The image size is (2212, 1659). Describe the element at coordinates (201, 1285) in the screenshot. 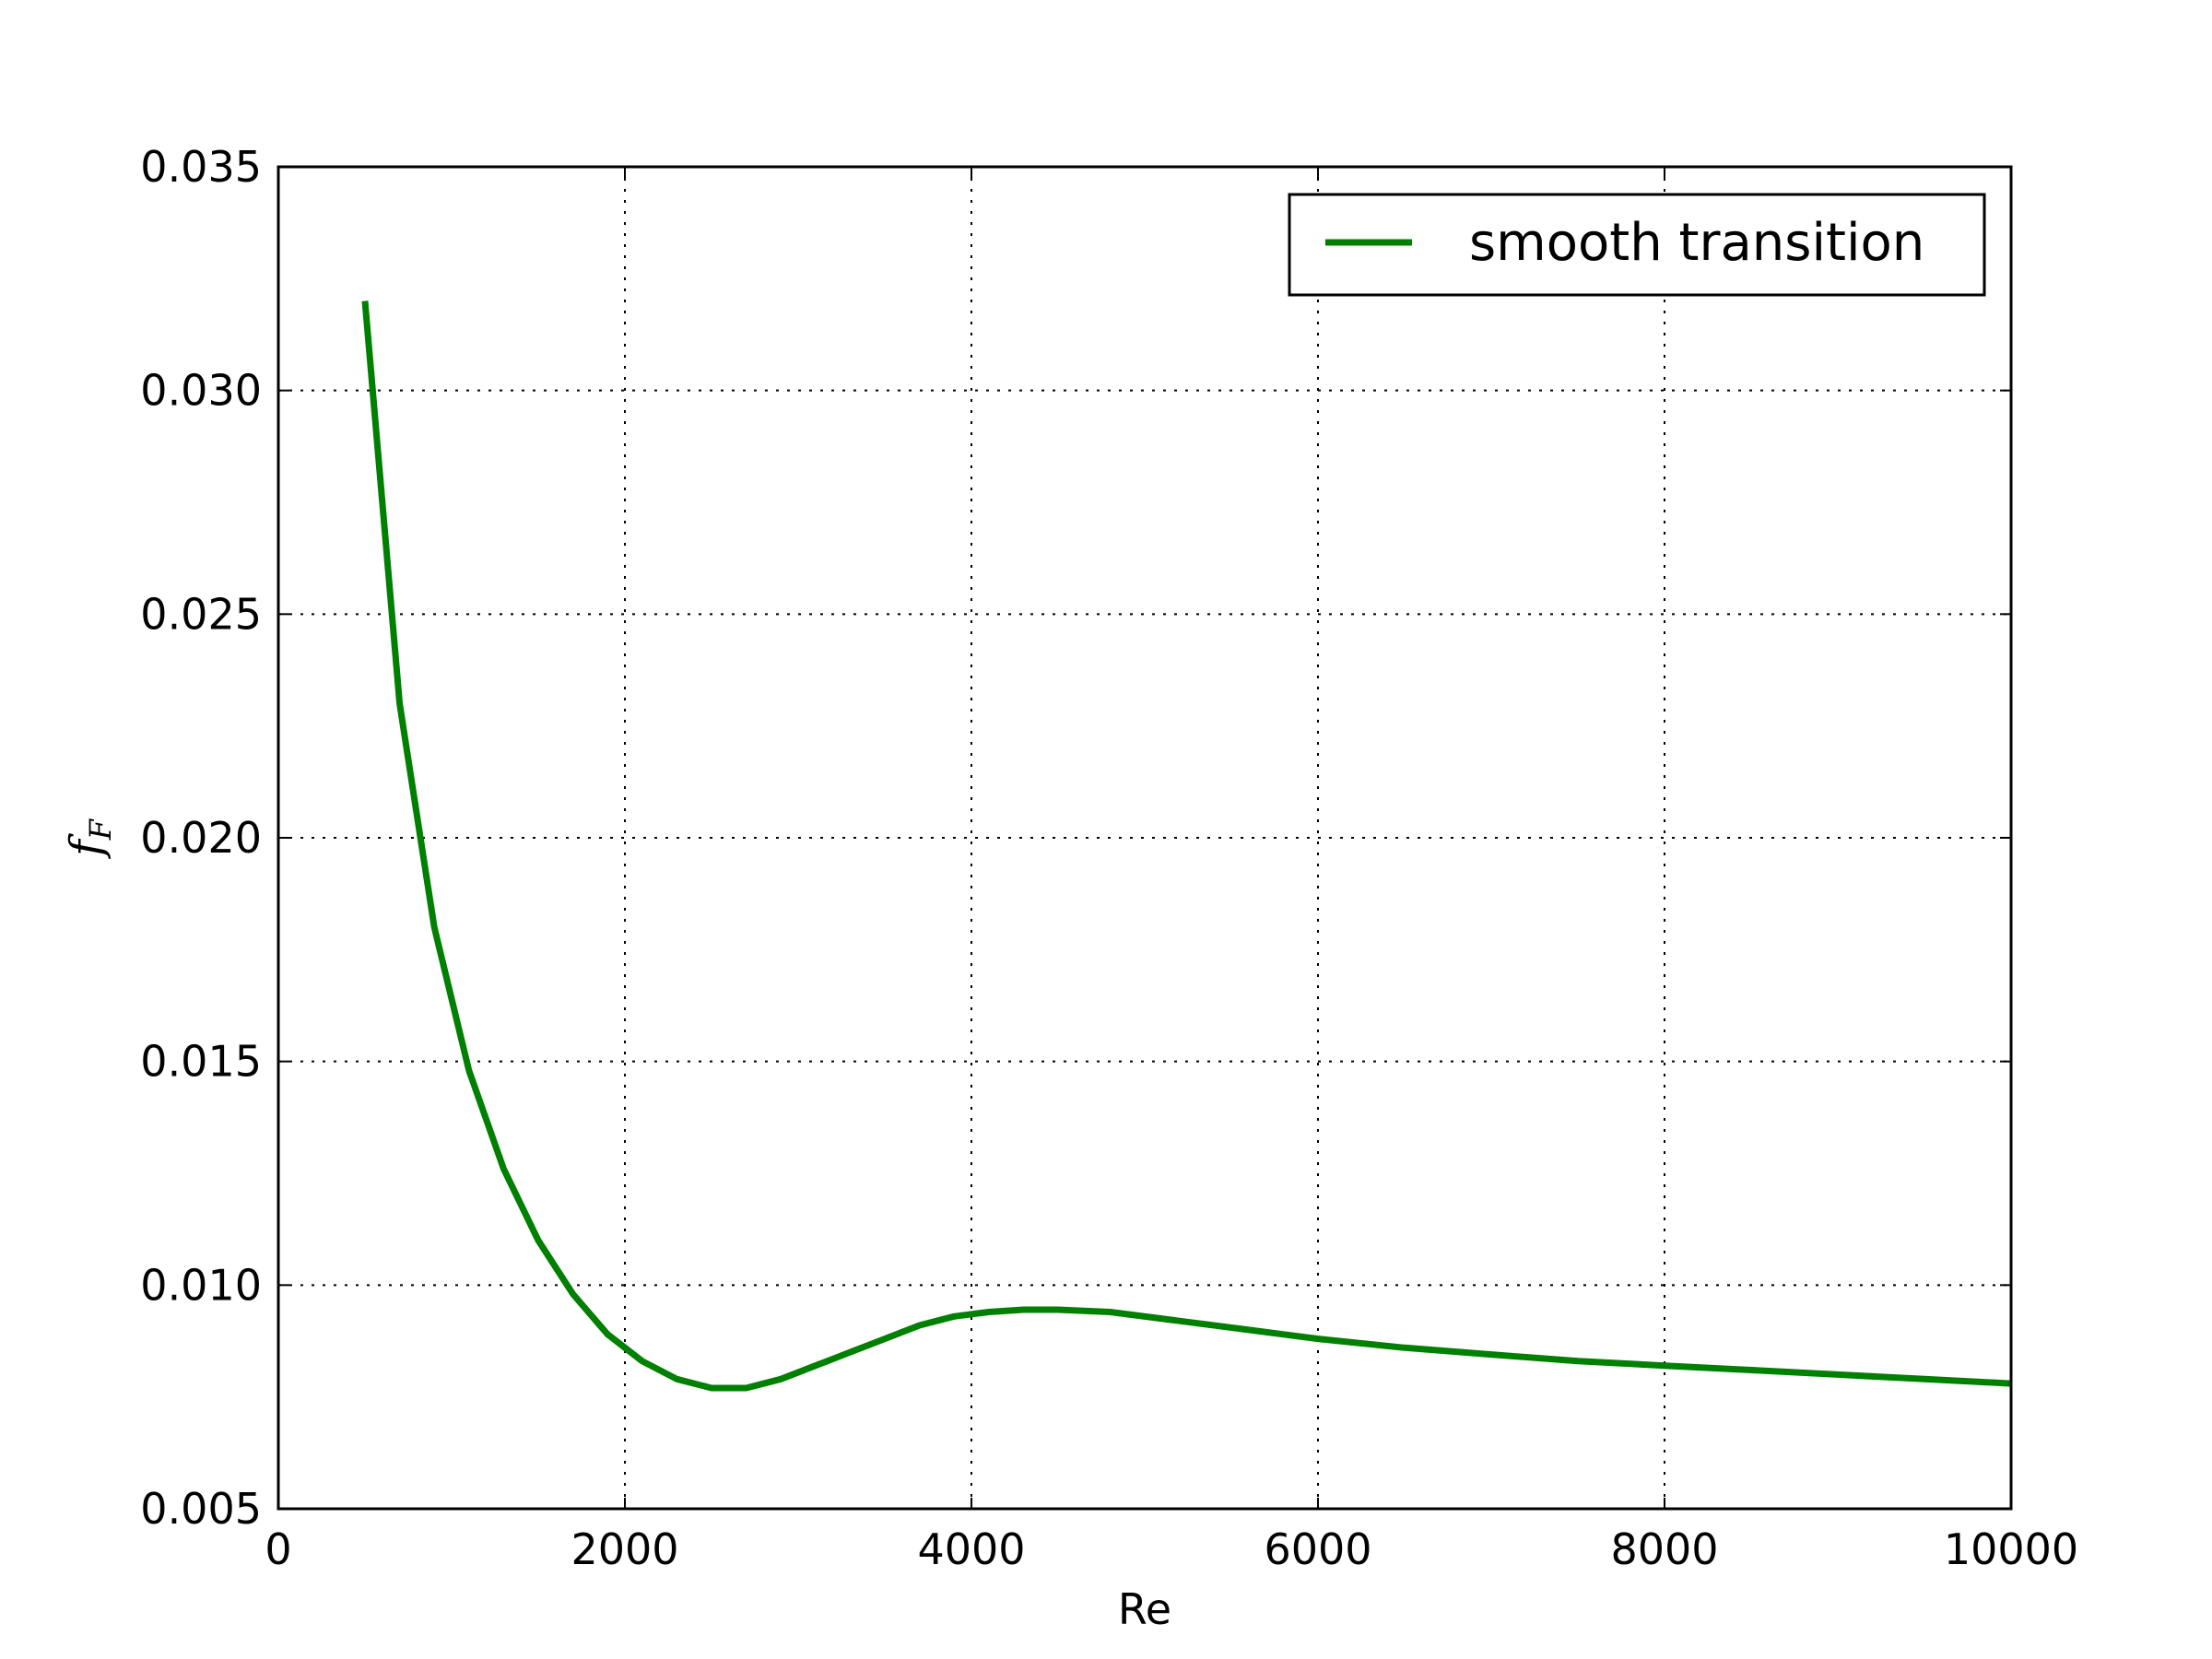

I see `y-tick-label: 0.010` at that location.